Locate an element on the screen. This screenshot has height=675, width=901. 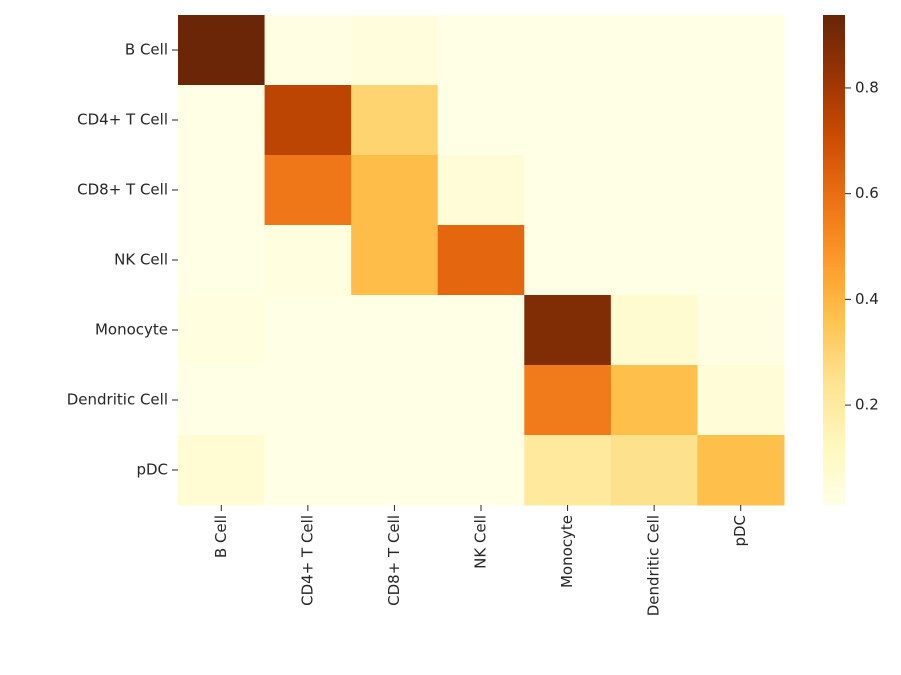
y-tick-label: CD8+ T Cell is located at coordinates (122, 190).